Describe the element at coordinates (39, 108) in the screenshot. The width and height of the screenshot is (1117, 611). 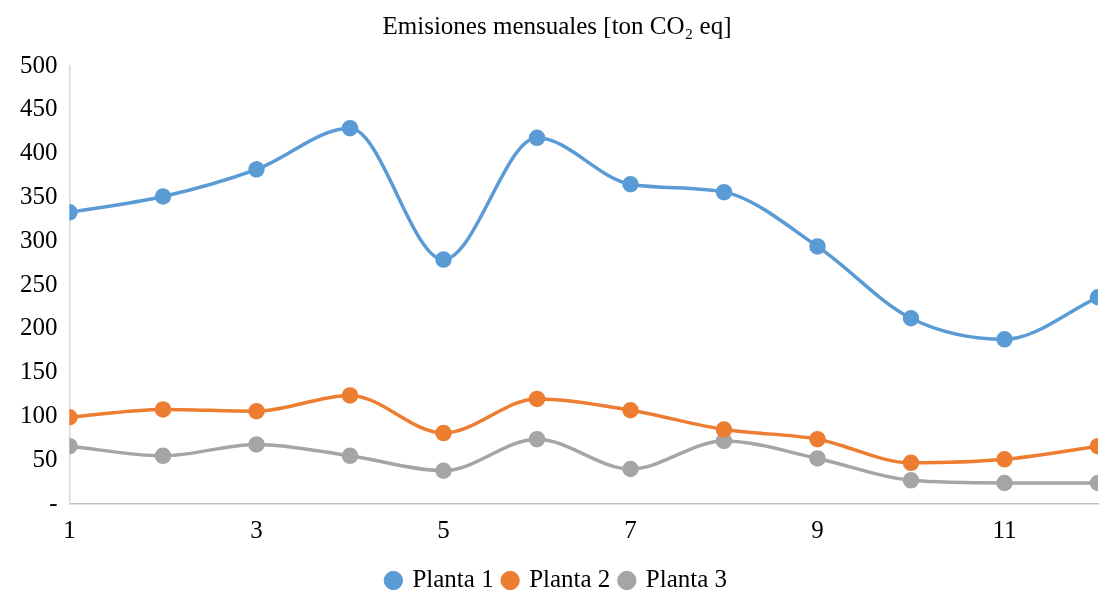
I see `y-tick-label: 450` at that location.